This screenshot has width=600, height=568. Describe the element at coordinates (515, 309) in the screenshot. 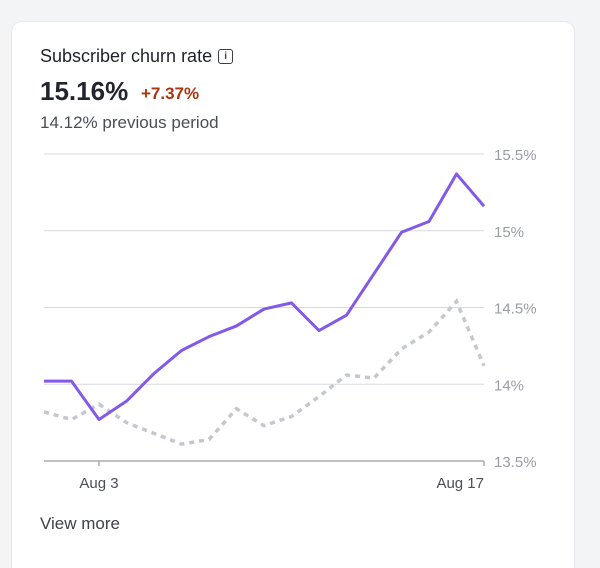

I see `y-tick-label: 14.5%` at that location.